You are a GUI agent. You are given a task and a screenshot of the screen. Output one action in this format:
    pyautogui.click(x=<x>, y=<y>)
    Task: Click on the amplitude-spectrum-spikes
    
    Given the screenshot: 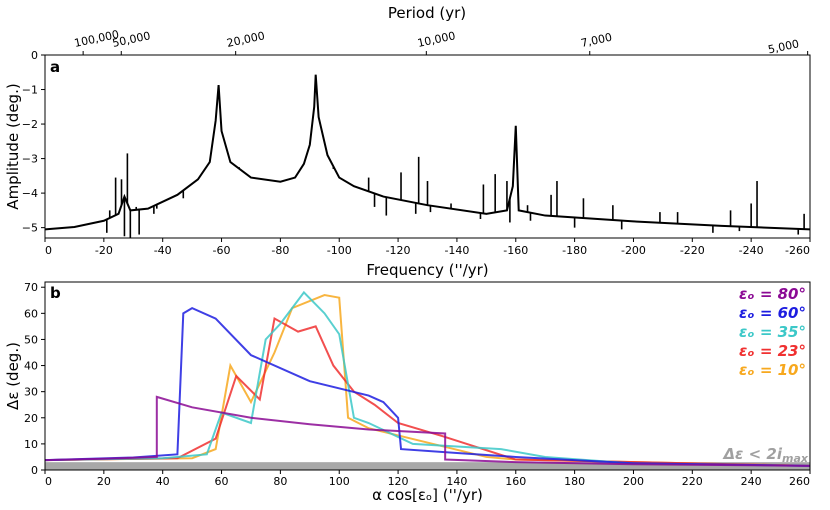 What is the action you would take?
    pyautogui.click(x=455, y=195)
    